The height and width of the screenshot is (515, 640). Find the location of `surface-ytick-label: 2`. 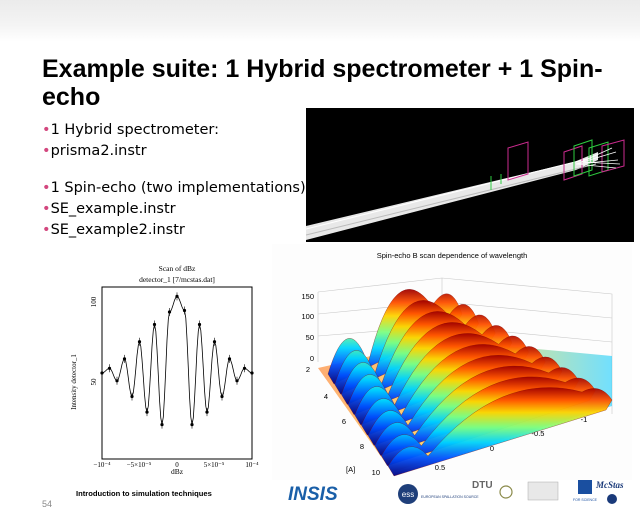

surface-ytick-label: 2 is located at coordinates (308, 369).